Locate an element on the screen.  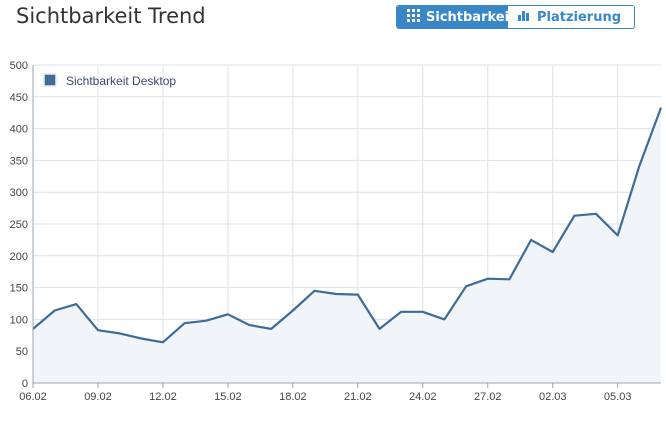
x-tick-label: 05.03 is located at coordinates (618, 397).